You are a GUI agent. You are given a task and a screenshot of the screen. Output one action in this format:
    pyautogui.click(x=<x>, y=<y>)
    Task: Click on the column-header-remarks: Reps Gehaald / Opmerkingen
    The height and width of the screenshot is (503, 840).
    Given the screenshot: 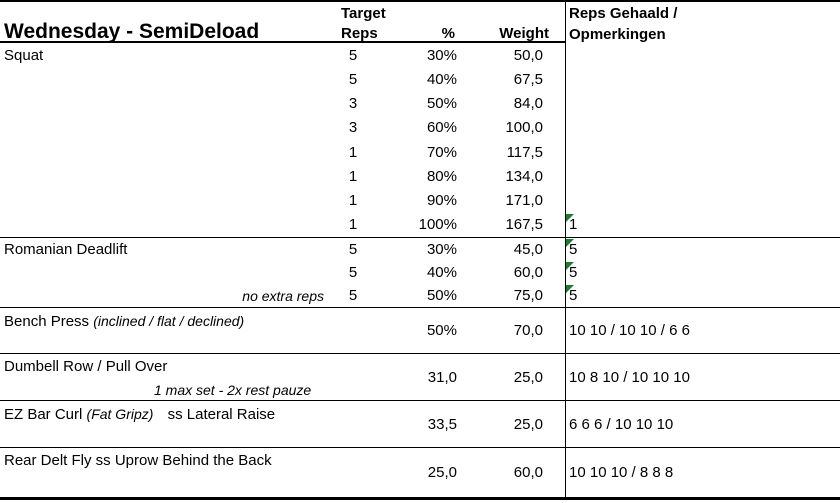 What is the action you would take?
    pyautogui.click(x=702, y=23)
    